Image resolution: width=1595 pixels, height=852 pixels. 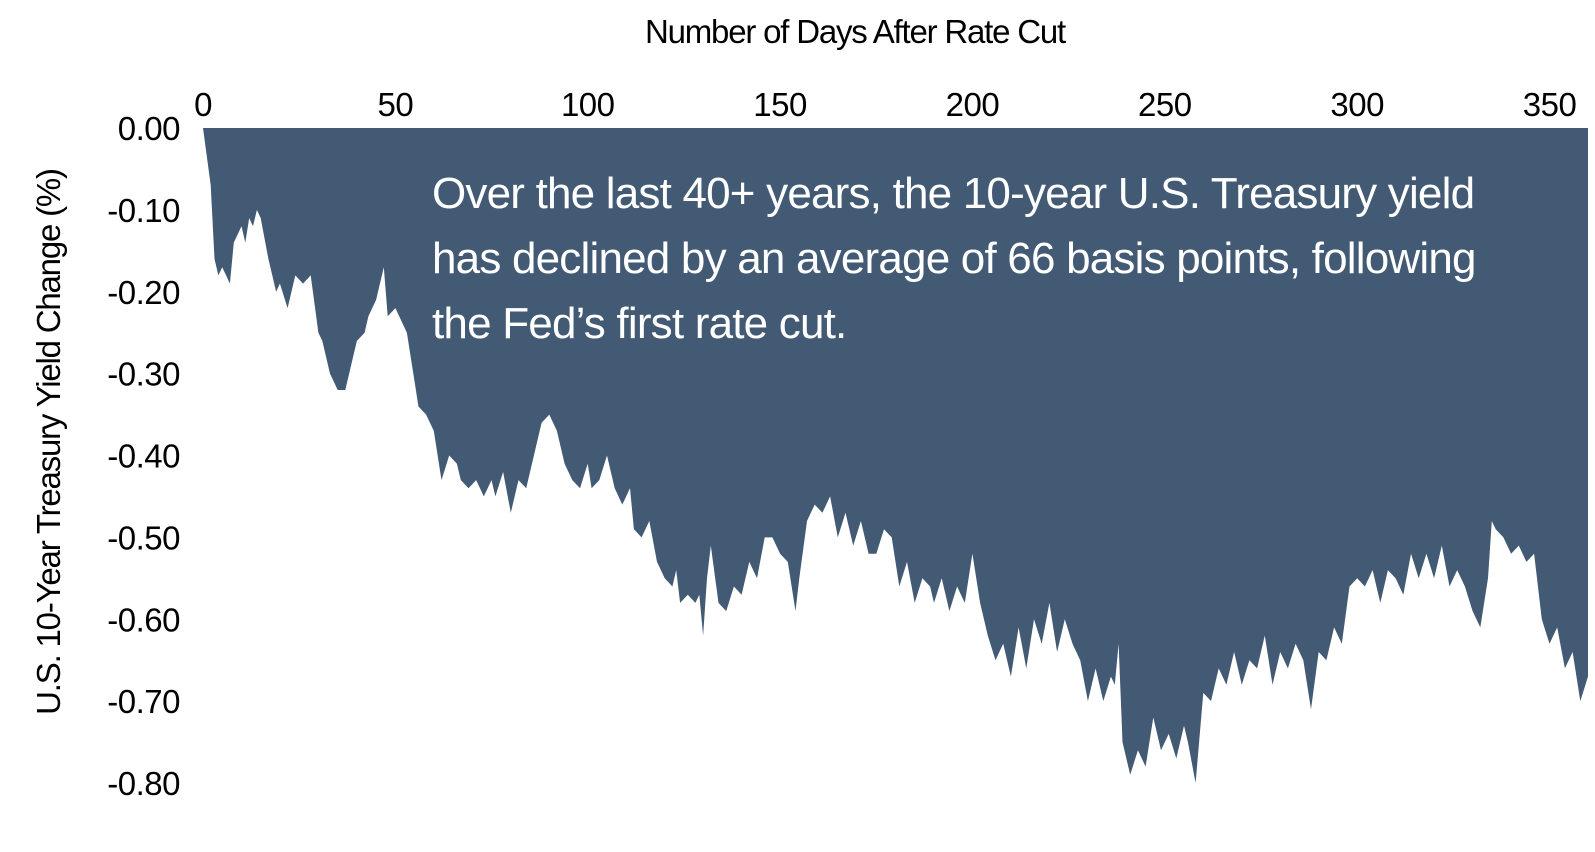 I want to click on x-tick-label: 200, so click(x=973, y=104).